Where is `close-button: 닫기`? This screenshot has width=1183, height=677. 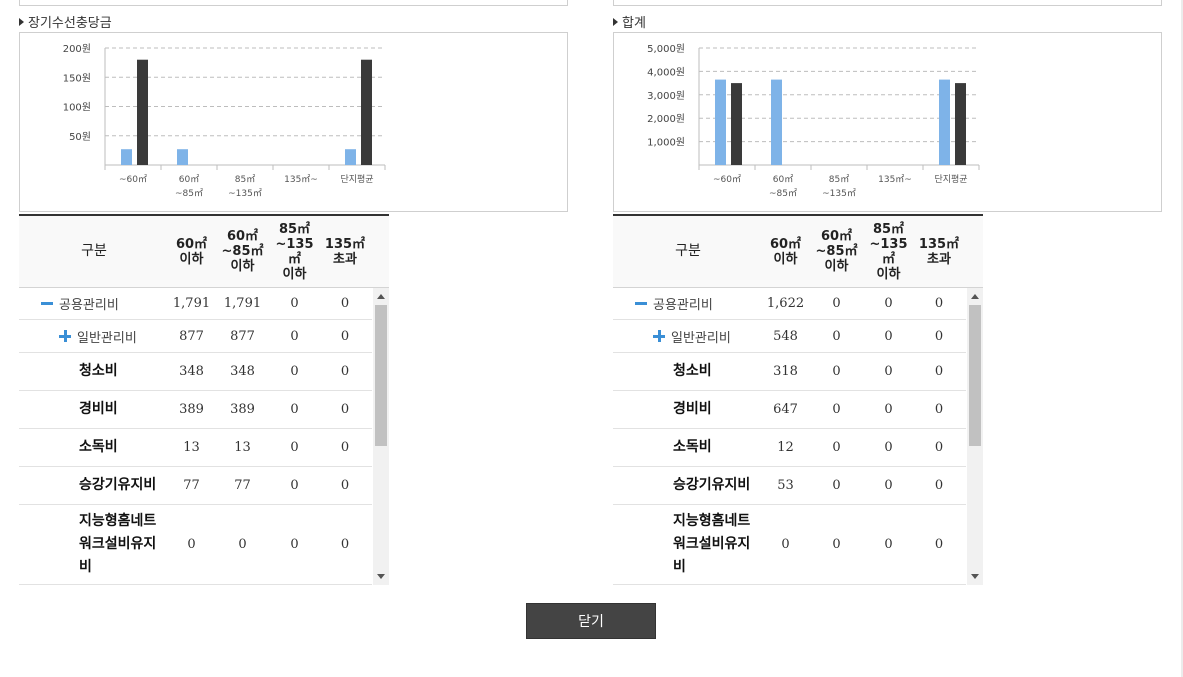
close-button: 닫기 is located at coordinates (591, 621).